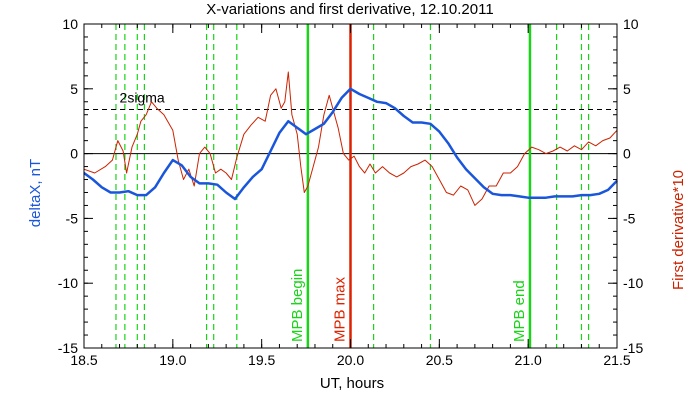 The image size is (700, 400). What do you see at coordinates (633, 348) in the screenshot?
I see `y-tick-label-right-5: -15` at bounding box center [633, 348].